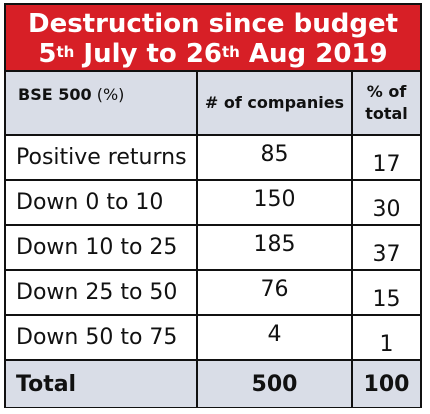 The height and width of the screenshot is (414, 430). I want to click on title-line-1: Destruction since budget, so click(213, 24).